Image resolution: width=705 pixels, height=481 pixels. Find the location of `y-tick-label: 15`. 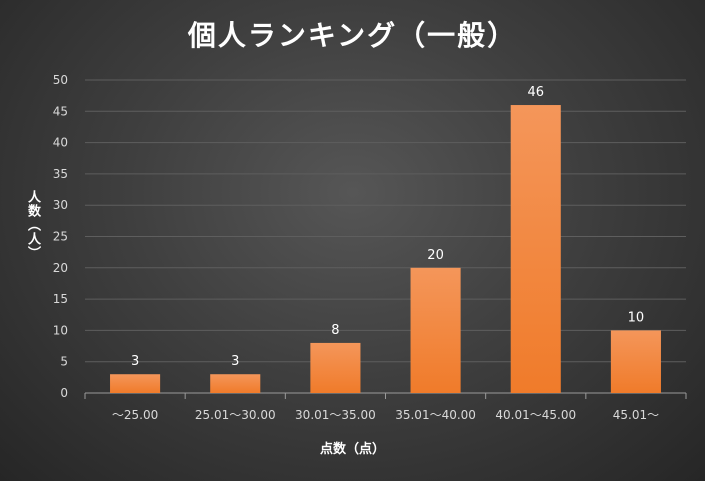

y-tick-label: 15 is located at coordinates (60, 299).